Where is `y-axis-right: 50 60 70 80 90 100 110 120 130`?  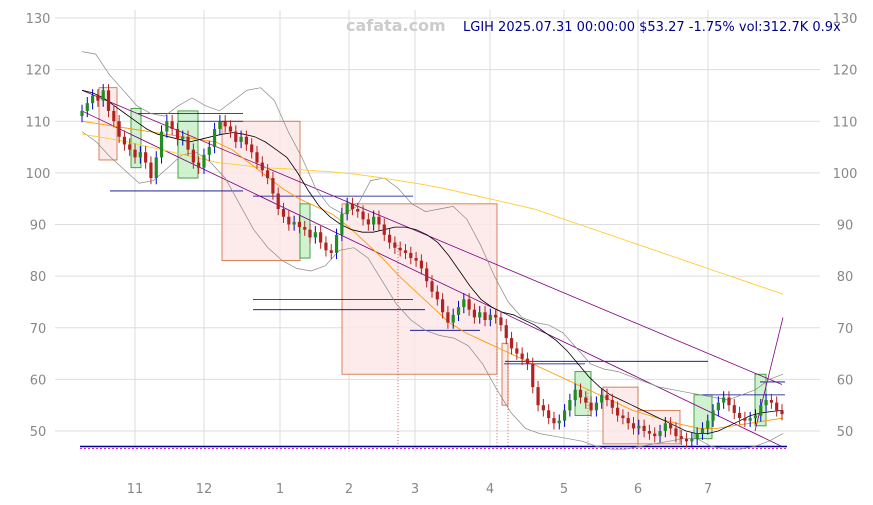 y-axis-right: 50 60 70 80 90 100 110 120 130 is located at coordinates (845, 226).